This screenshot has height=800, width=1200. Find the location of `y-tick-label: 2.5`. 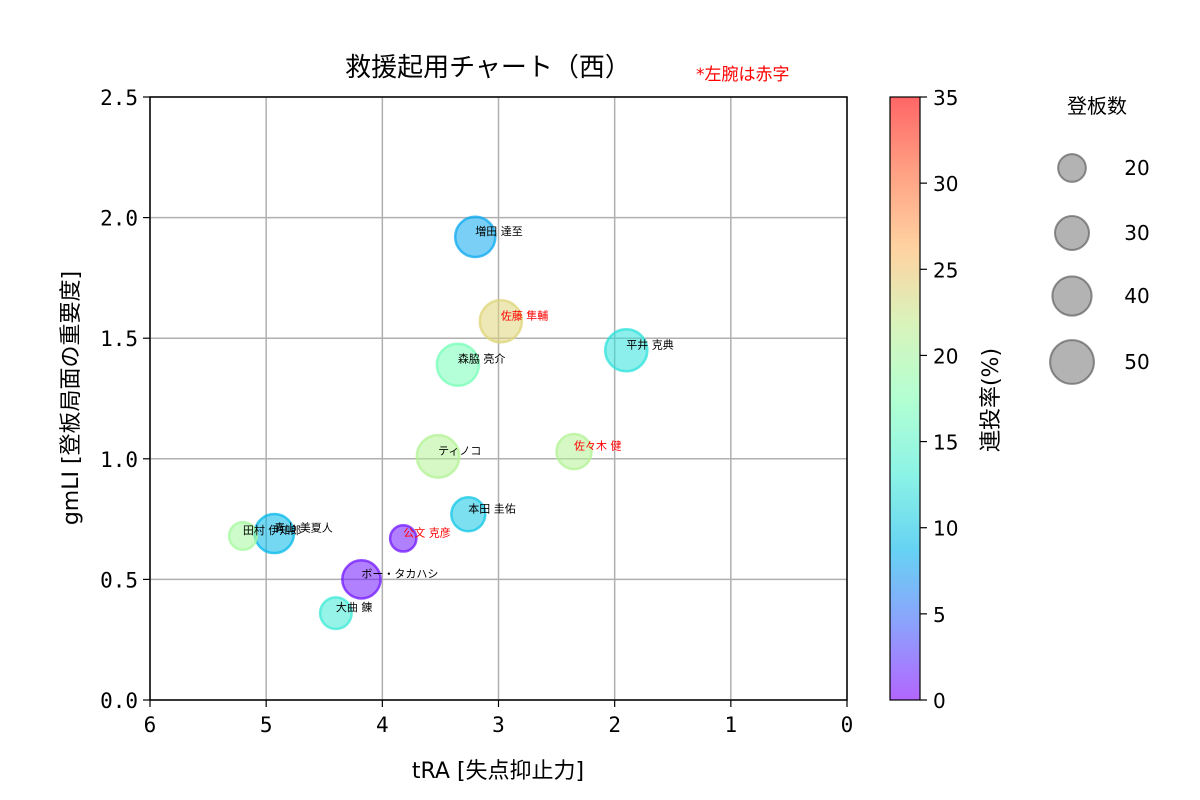

y-tick-label: 2.5 is located at coordinates (119, 98).